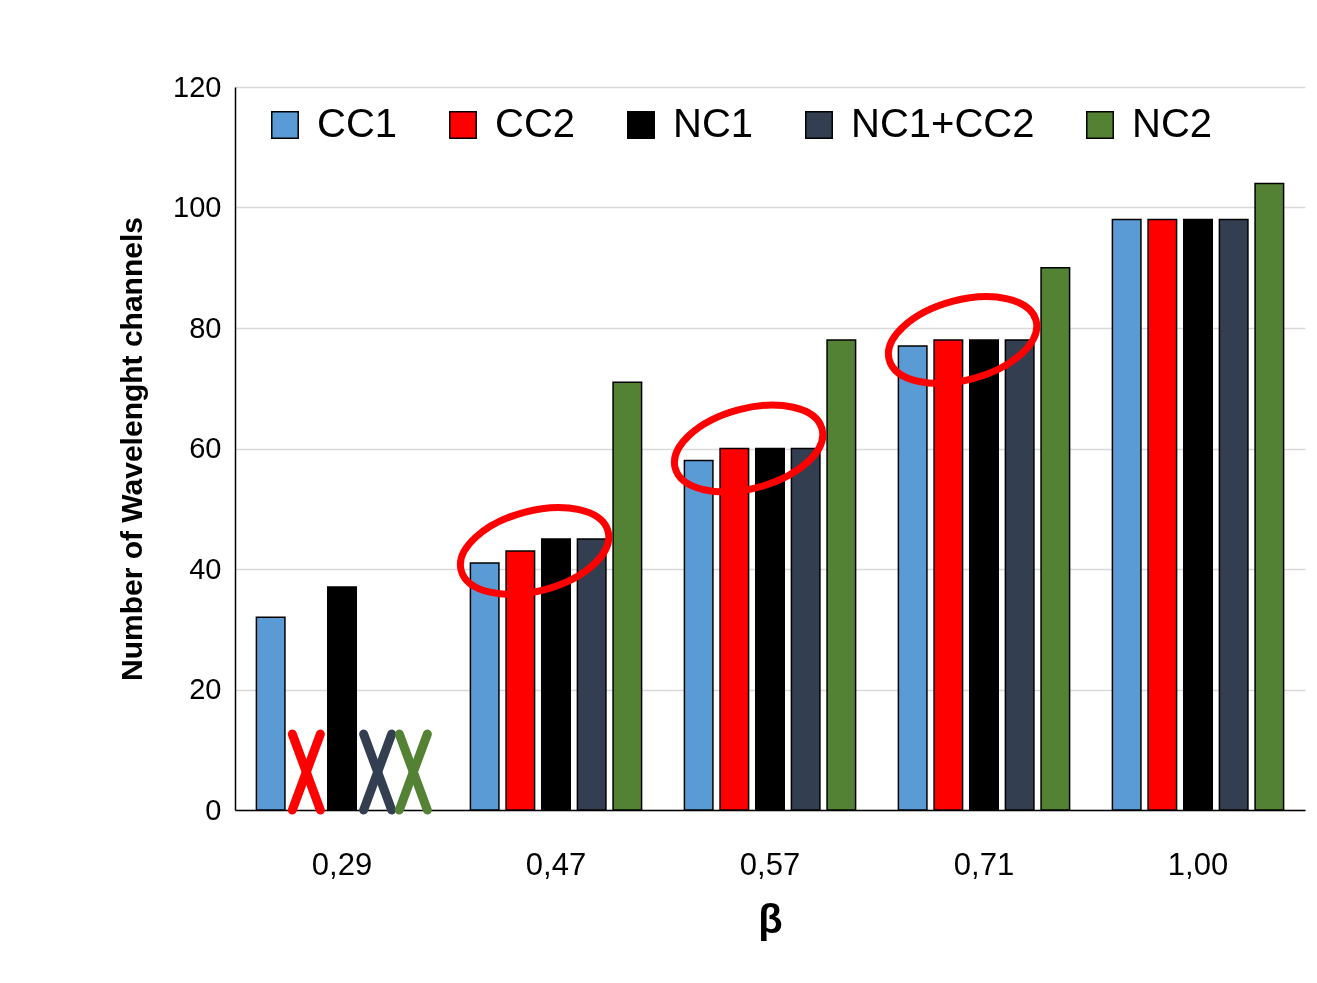  What do you see at coordinates (770, 918) in the screenshot?
I see `x-axis-title: β` at bounding box center [770, 918].